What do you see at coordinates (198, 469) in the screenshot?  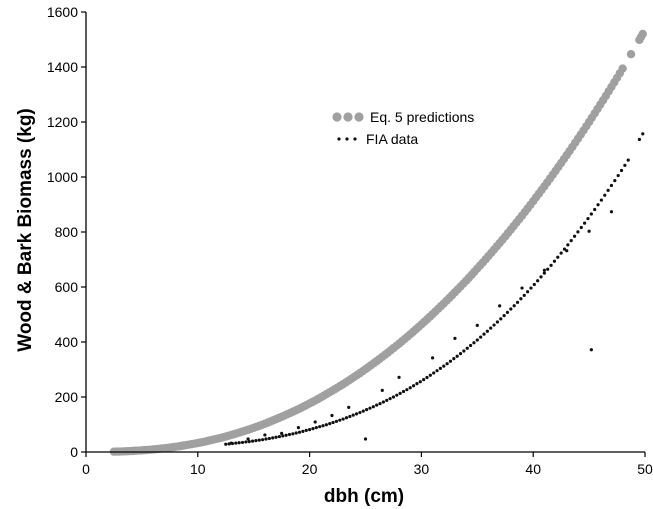 I see `x-tick-label: 10` at bounding box center [198, 469].